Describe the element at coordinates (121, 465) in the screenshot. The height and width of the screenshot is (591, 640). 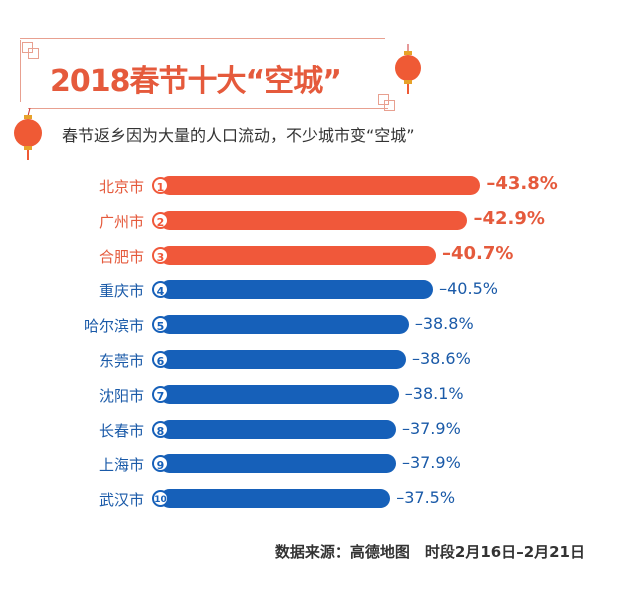
I see `city-label: 上海市` at that location.